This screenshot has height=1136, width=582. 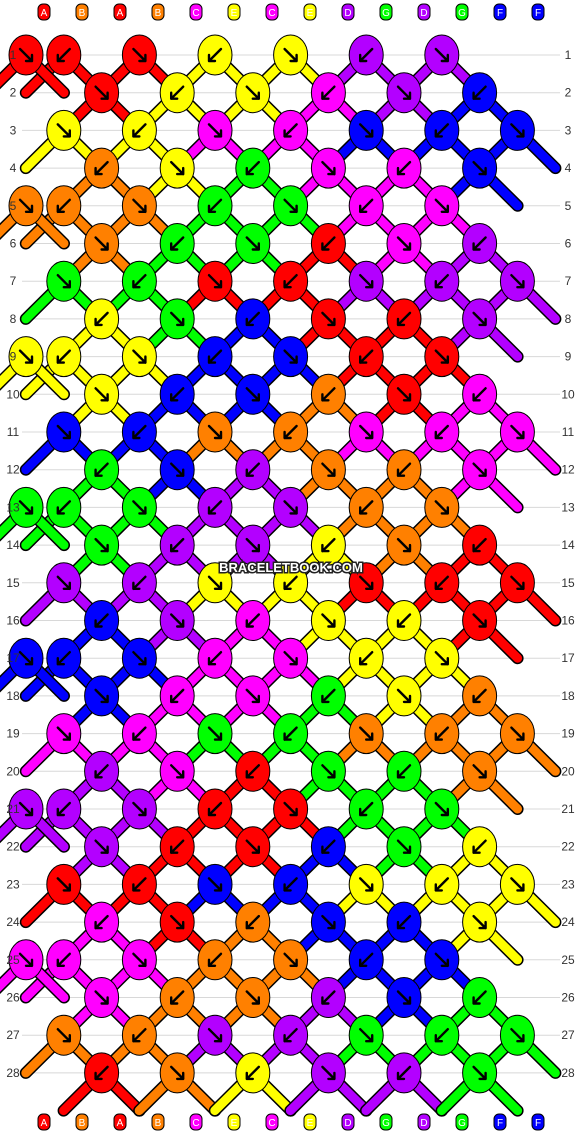 I want to click on row-number-left: 7, so click(x=13, y=281).